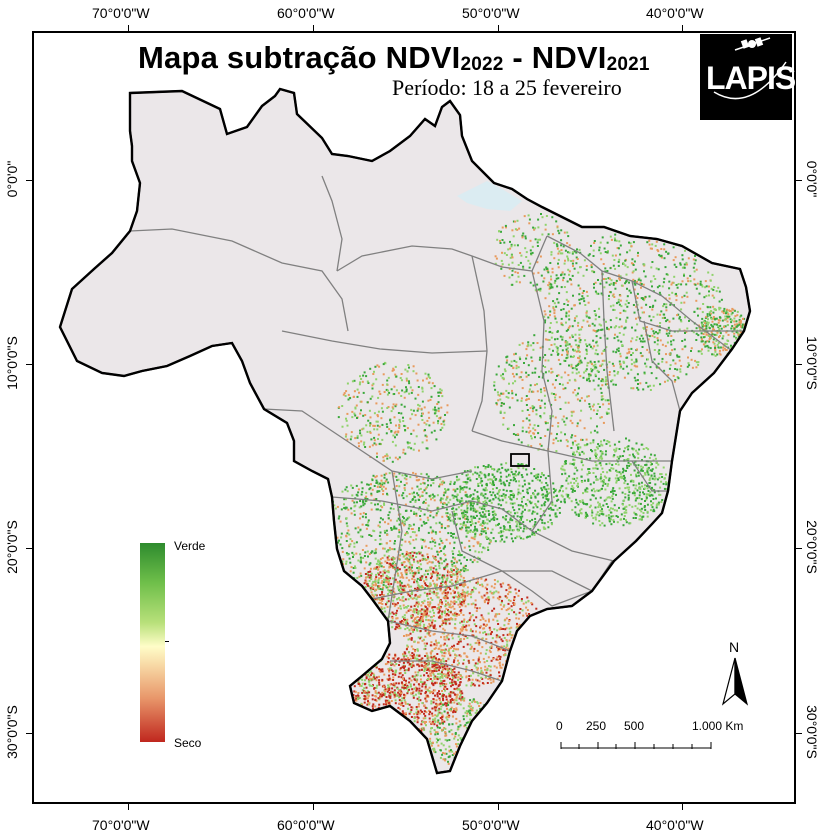 This screenshot has height=839, width=829. Describe the element at coordinates (489, 196) in the screenshot. I see `amazon-river-mouth` at that location.